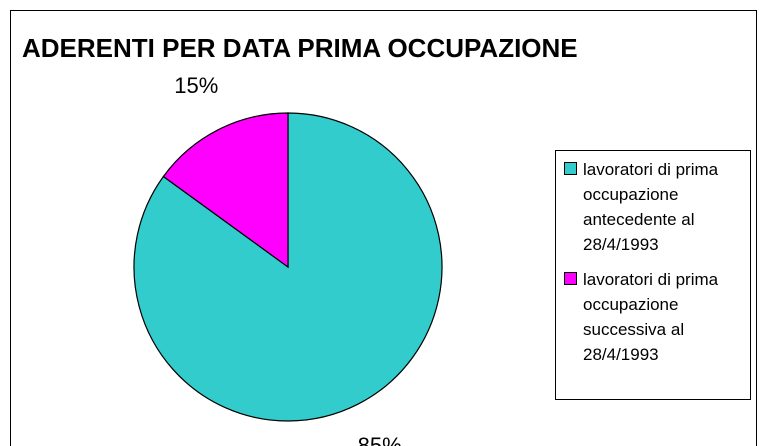 This screenshot has height=446, width=759. Describe the element at coordinates (196, 85) in the screenshot. I see `data-label: 15%` at that location.